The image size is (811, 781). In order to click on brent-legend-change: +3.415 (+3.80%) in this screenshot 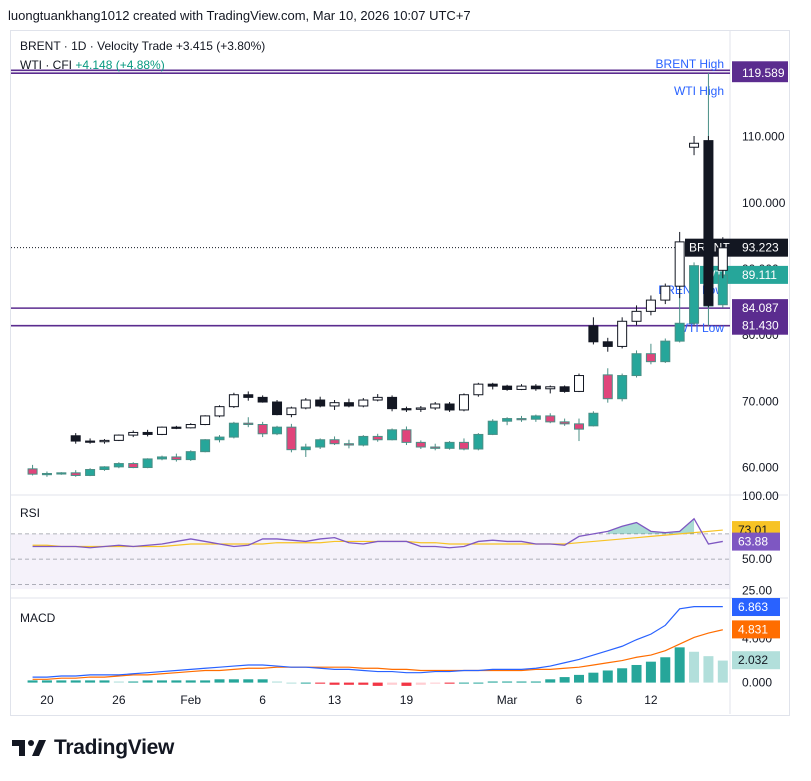, I will do `click(220, 46)`.